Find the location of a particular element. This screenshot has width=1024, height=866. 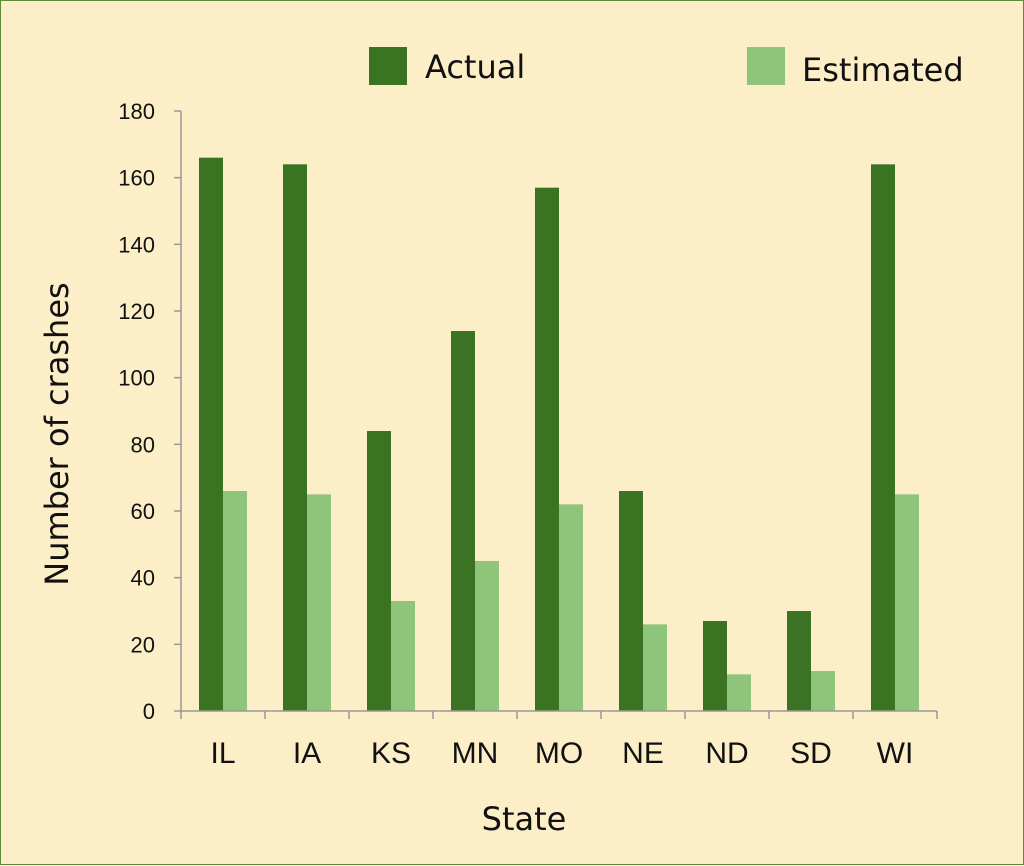

y-tick-label: 40 is located at coordinates (143, 578).